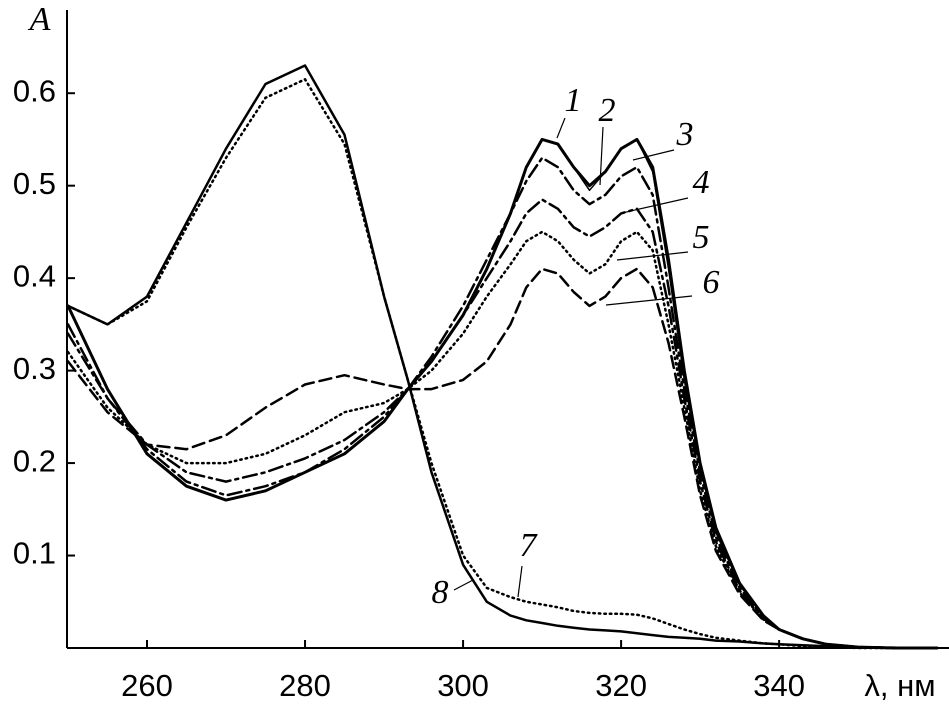 The width and height of the screenshot is (949, 710). Describe the element at coordinates (529, 545) in the screenshot. I see `curve-label: 7` at that location.